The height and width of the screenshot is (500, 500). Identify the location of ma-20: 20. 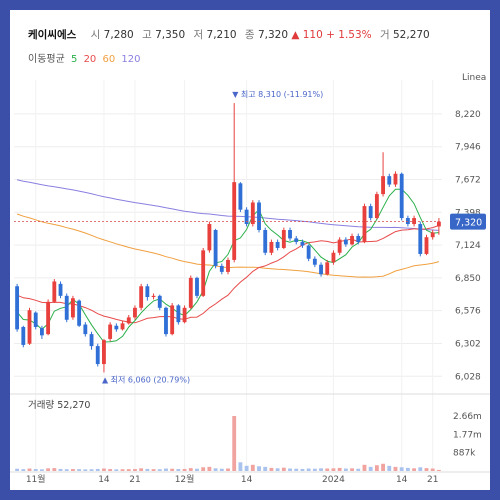
(90, 59).